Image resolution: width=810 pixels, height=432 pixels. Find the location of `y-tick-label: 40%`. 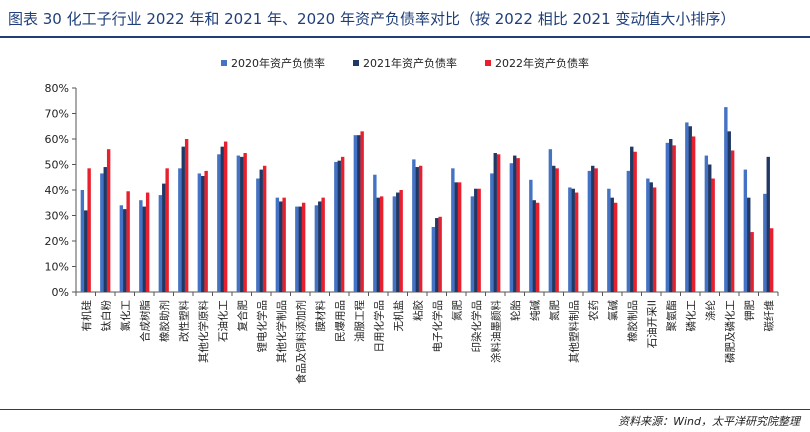

y-tick-label: 40% is located at coordinates (57, 190).